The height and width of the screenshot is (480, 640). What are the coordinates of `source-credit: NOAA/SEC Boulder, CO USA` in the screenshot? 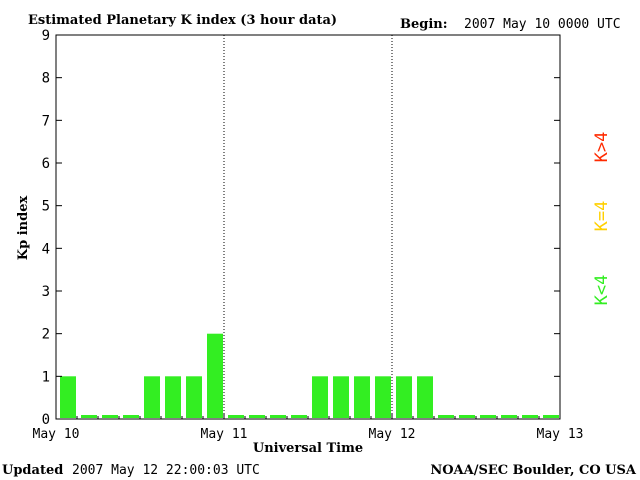 It's located at (533, 470).